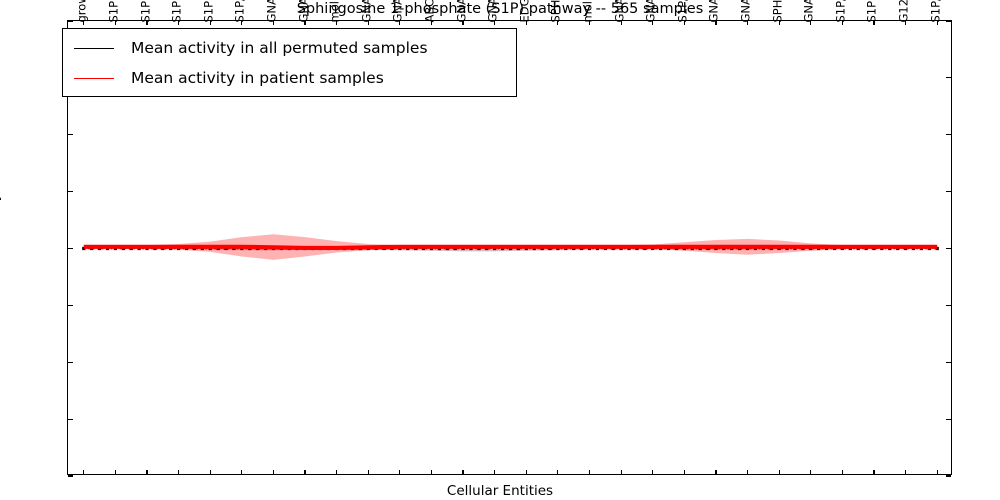 This screenshot has height=500, width=1000. Describe the element at coordinates (279, 48) in the screenshot. I see `legend-label-permuted: Mean activity in all permuted samples` at that location.